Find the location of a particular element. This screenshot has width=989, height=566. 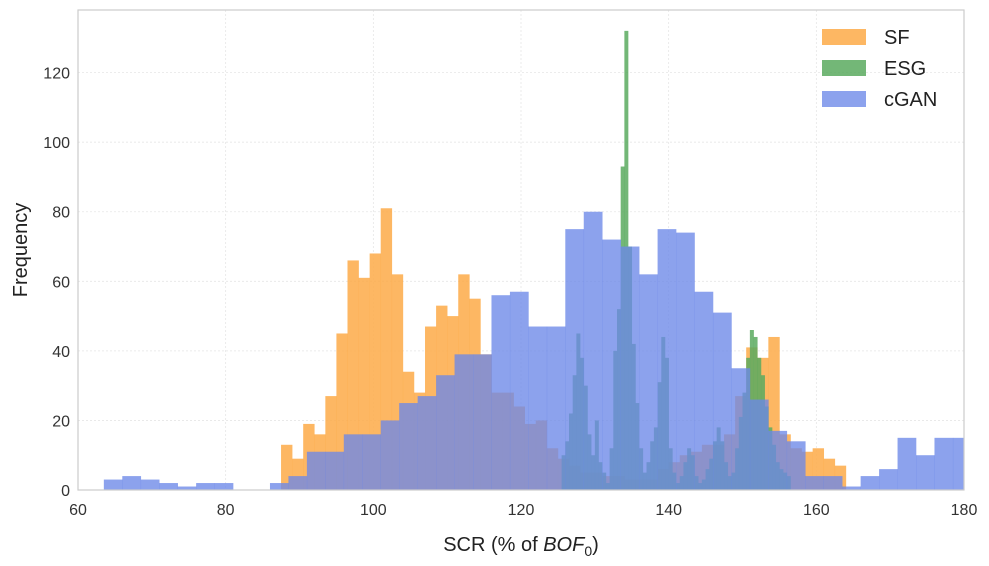

y-tick-label: 40 is located at coordinates (61, 352).